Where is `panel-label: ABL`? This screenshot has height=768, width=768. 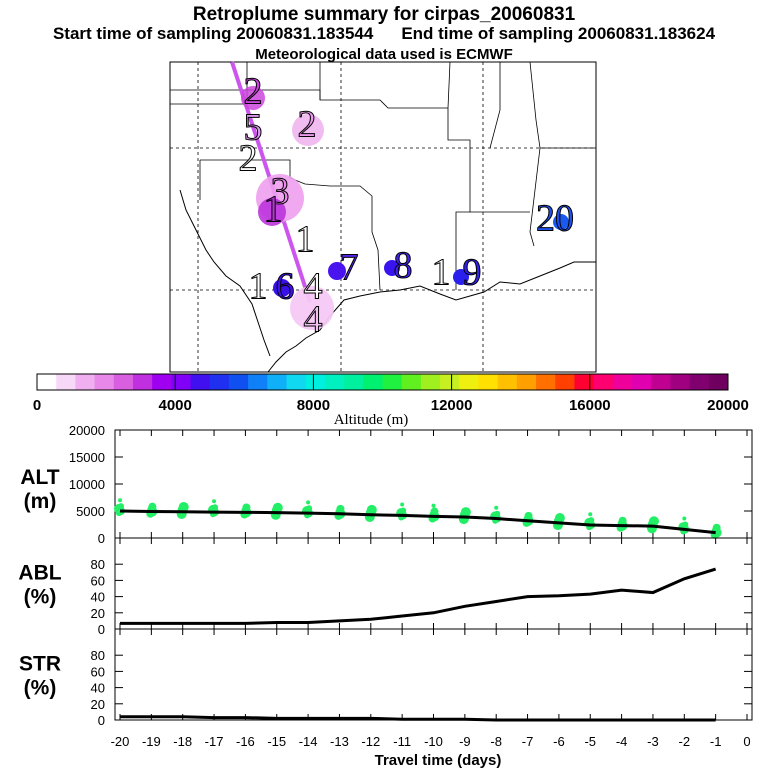 panel-label: ABL is located at coordinates (39, 573).